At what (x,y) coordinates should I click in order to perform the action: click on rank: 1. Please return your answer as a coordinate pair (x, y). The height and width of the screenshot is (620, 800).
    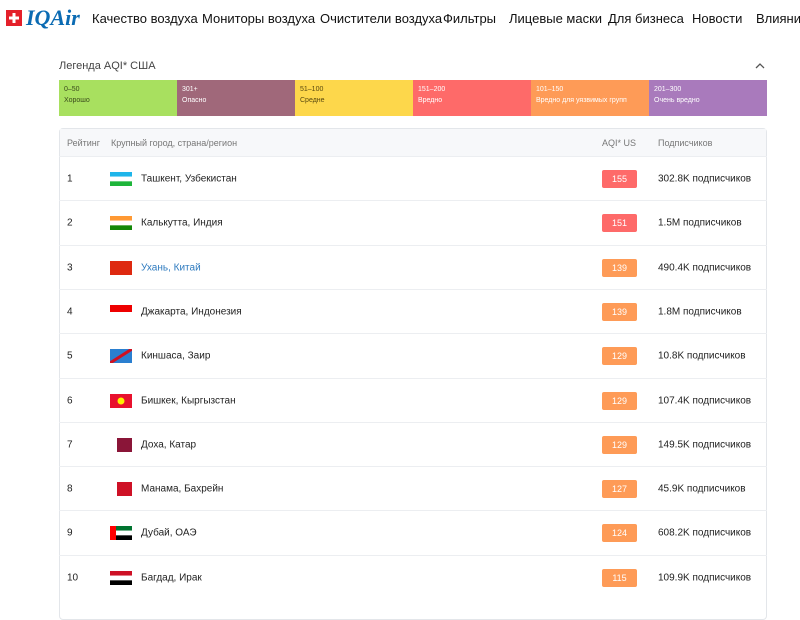
    Looking at the image, I should click on (70, 179).